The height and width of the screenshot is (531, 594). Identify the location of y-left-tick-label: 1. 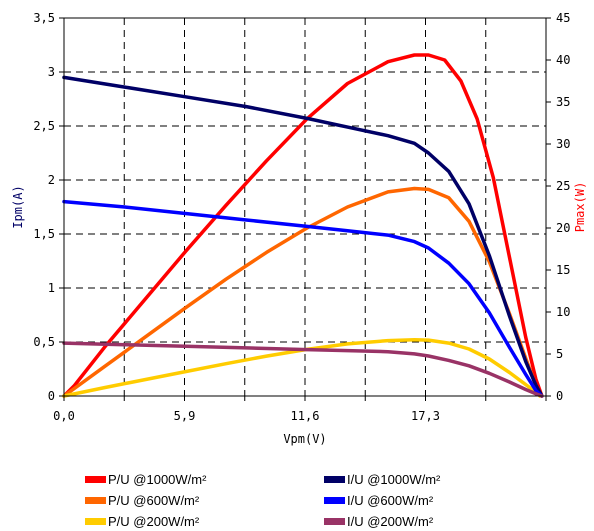
(51, 288).